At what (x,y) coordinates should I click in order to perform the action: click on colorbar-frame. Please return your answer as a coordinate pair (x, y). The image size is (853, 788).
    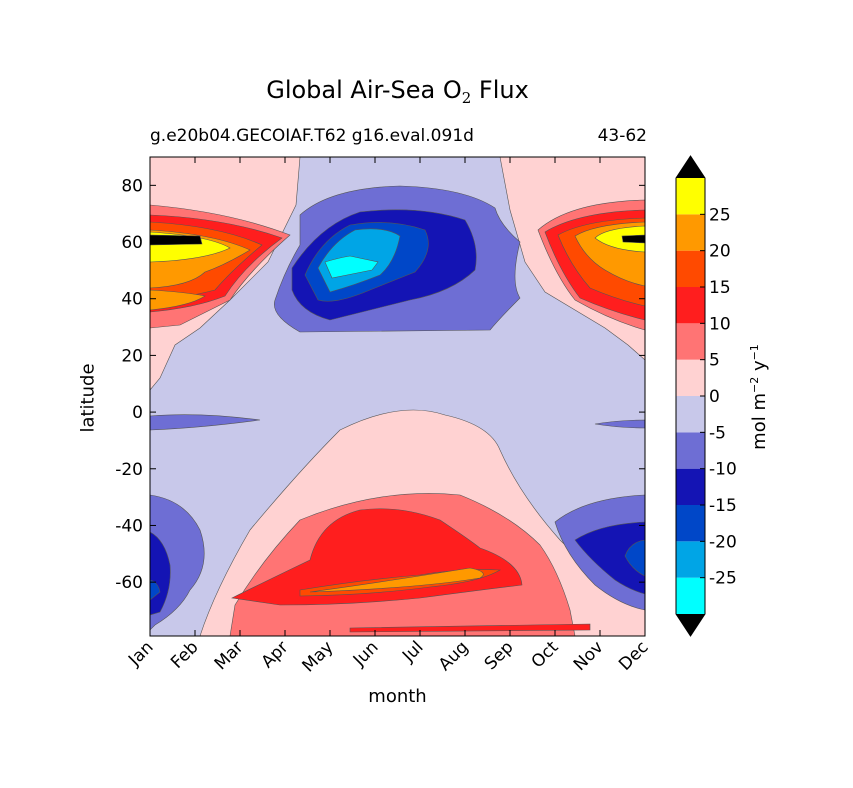
    Looking at the image, I should click on (690, 396).